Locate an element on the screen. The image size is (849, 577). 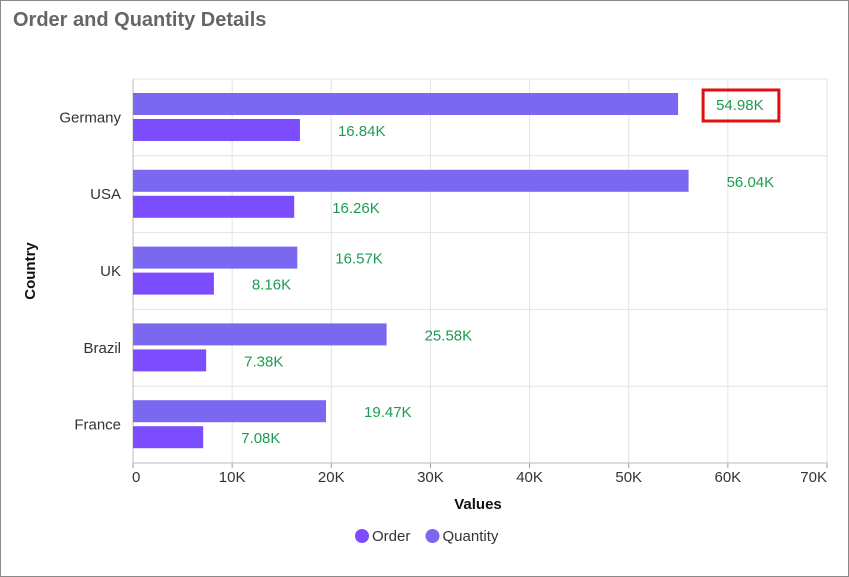
data-label-order: 7.38K is located at coordinates (263, 361).